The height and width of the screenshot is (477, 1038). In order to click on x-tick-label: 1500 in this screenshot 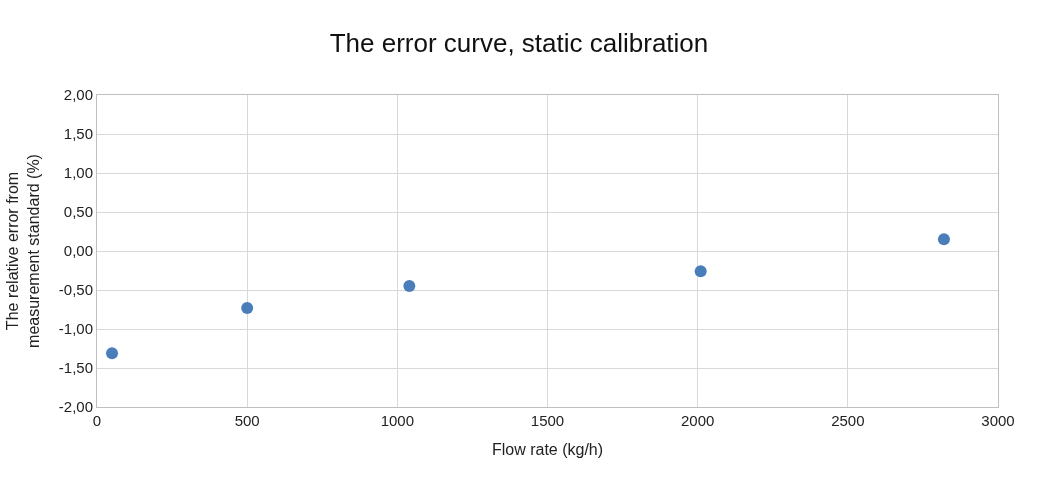, I will do `click(547, 420)`.